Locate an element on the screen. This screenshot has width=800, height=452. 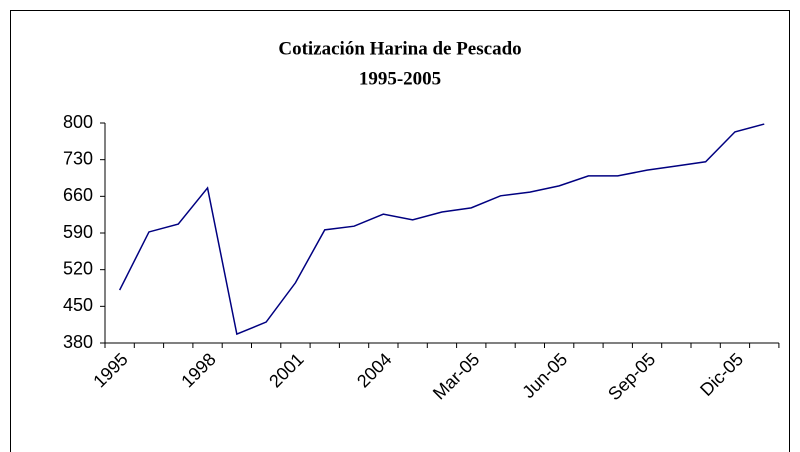
y-tick-label: 800 is located at coordinates (78, 122).